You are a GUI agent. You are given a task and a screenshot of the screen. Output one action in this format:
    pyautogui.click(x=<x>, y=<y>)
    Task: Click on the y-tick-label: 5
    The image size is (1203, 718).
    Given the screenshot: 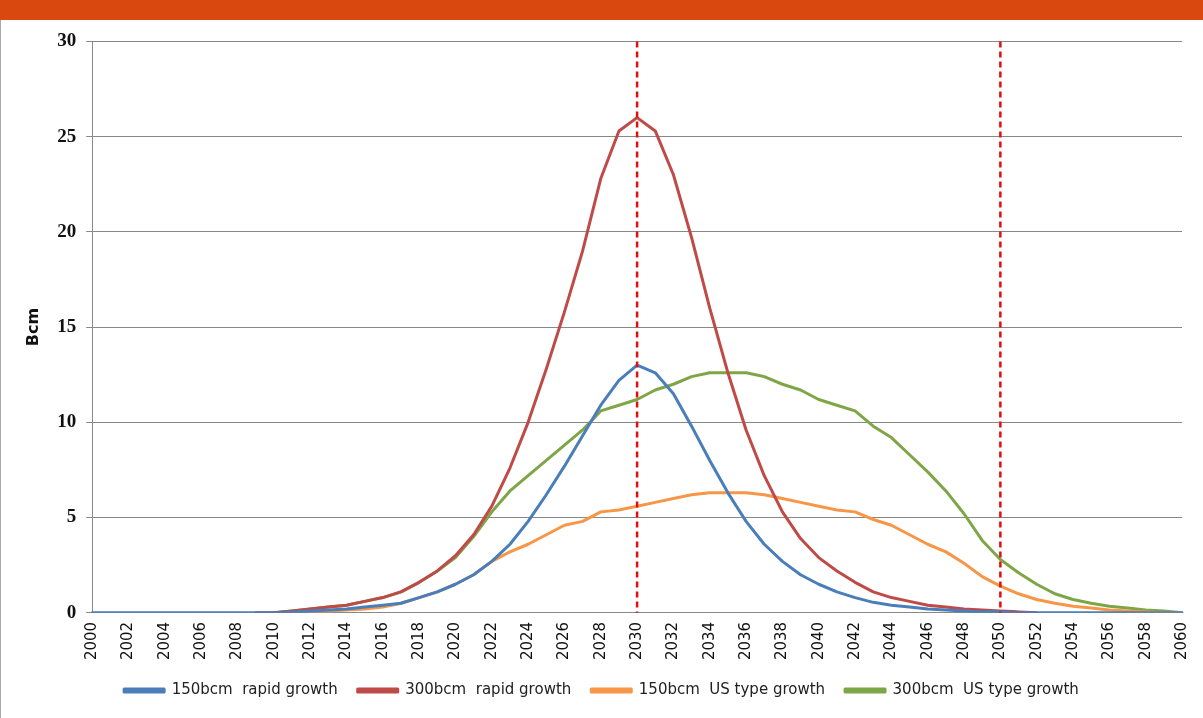 What is the action you would take?
    pyautogui.click(x=71, y=516)
    